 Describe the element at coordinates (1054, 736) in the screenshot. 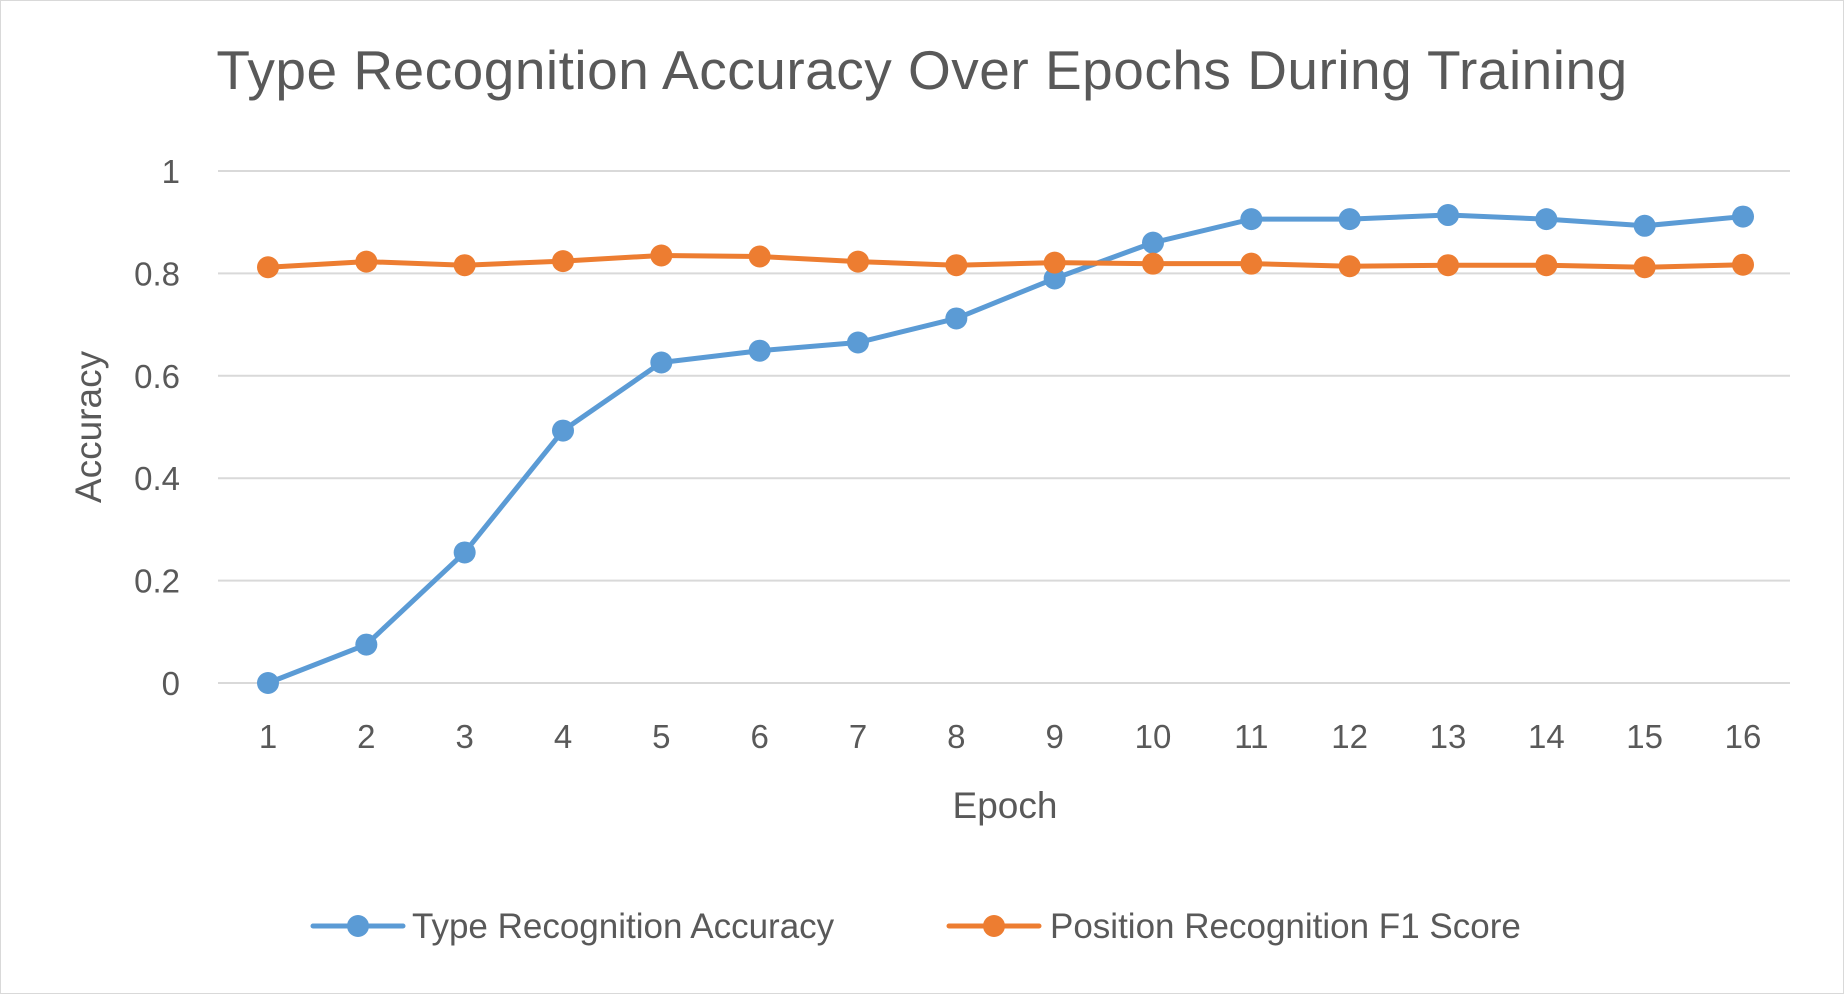

I see `x-tick-label: 9` at that location.